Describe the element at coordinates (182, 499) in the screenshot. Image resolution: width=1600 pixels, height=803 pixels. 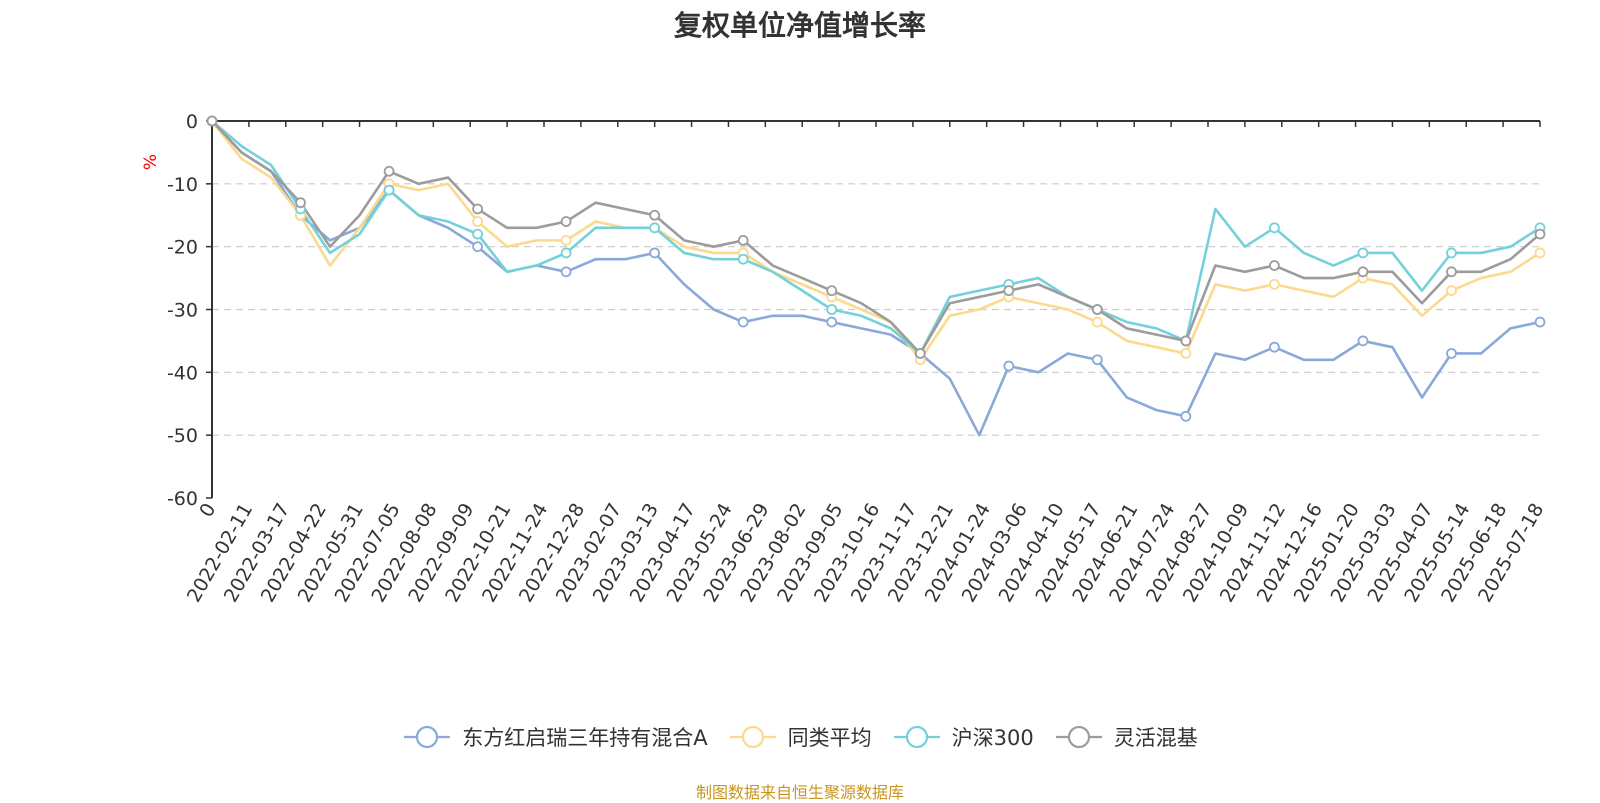
I see `y-tick-label: -60` at that location.